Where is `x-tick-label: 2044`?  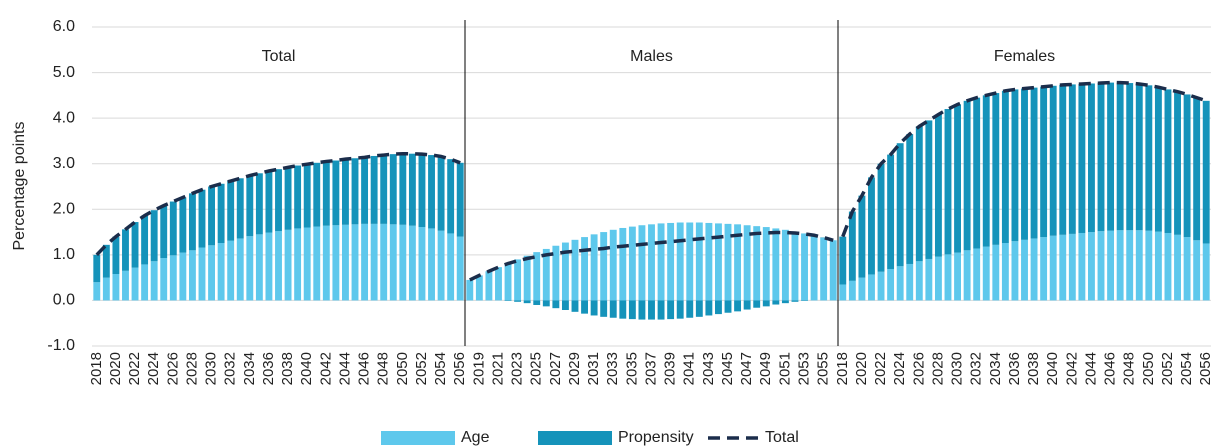 x-tick-label: 2044 is located at coordinates (344, 368).